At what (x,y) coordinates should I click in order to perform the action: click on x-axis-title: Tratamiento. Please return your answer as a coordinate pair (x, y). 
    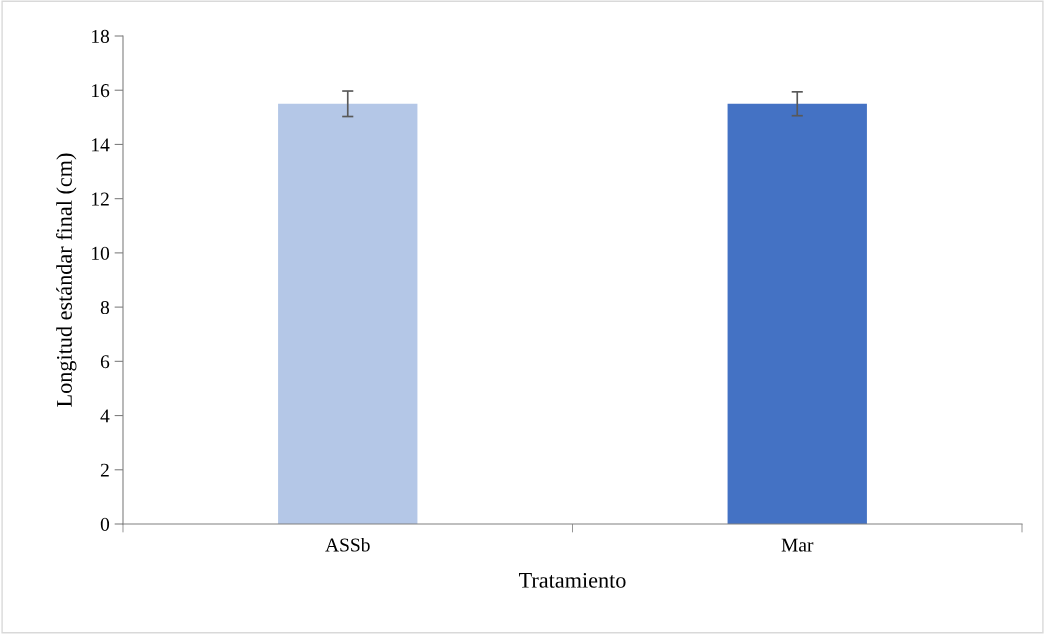
    Looking at the image, I should click on (572, 580).